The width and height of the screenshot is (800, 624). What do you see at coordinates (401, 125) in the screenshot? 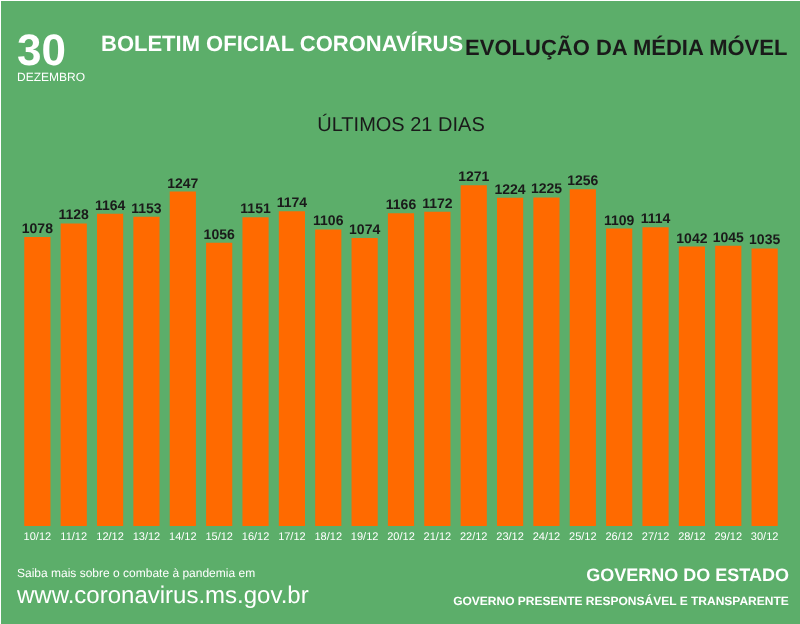
I see `chart-subtitle: ÚLTIMOS 21 DIAS` at bounding box center [401, 125].